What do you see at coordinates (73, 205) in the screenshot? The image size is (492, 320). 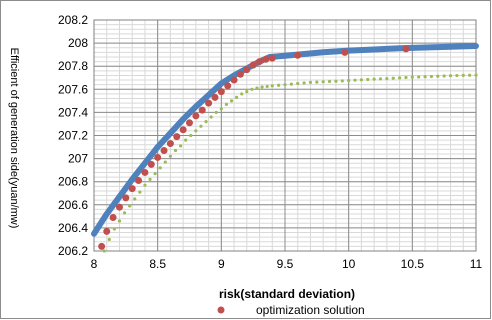 I see `y-tick-label: 206.6` at bounding box center [73, 205].